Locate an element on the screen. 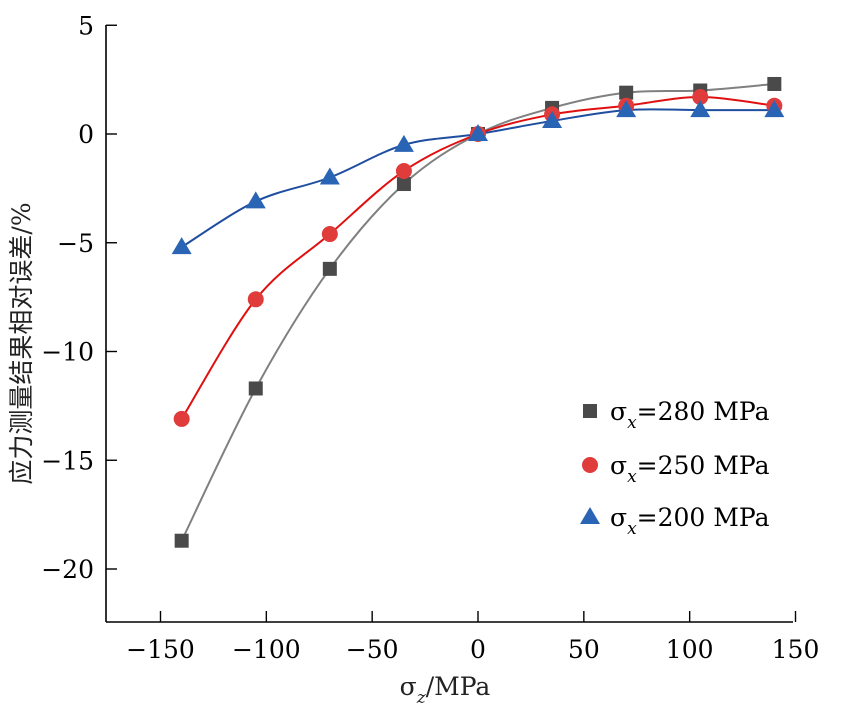 This screenshot has width=856, height=715. y-tick-label: 5 is located at coordinates (86, 25).